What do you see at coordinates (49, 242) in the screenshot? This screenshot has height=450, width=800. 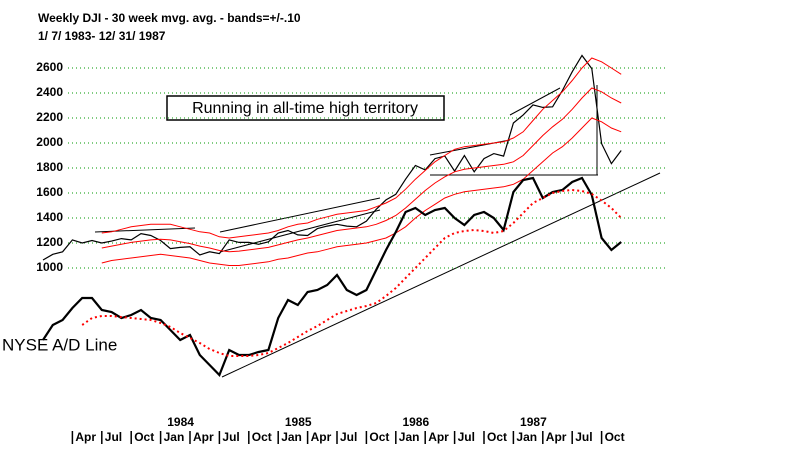 I see `y-tick-label: 1200` at bounding box center [49, 242].